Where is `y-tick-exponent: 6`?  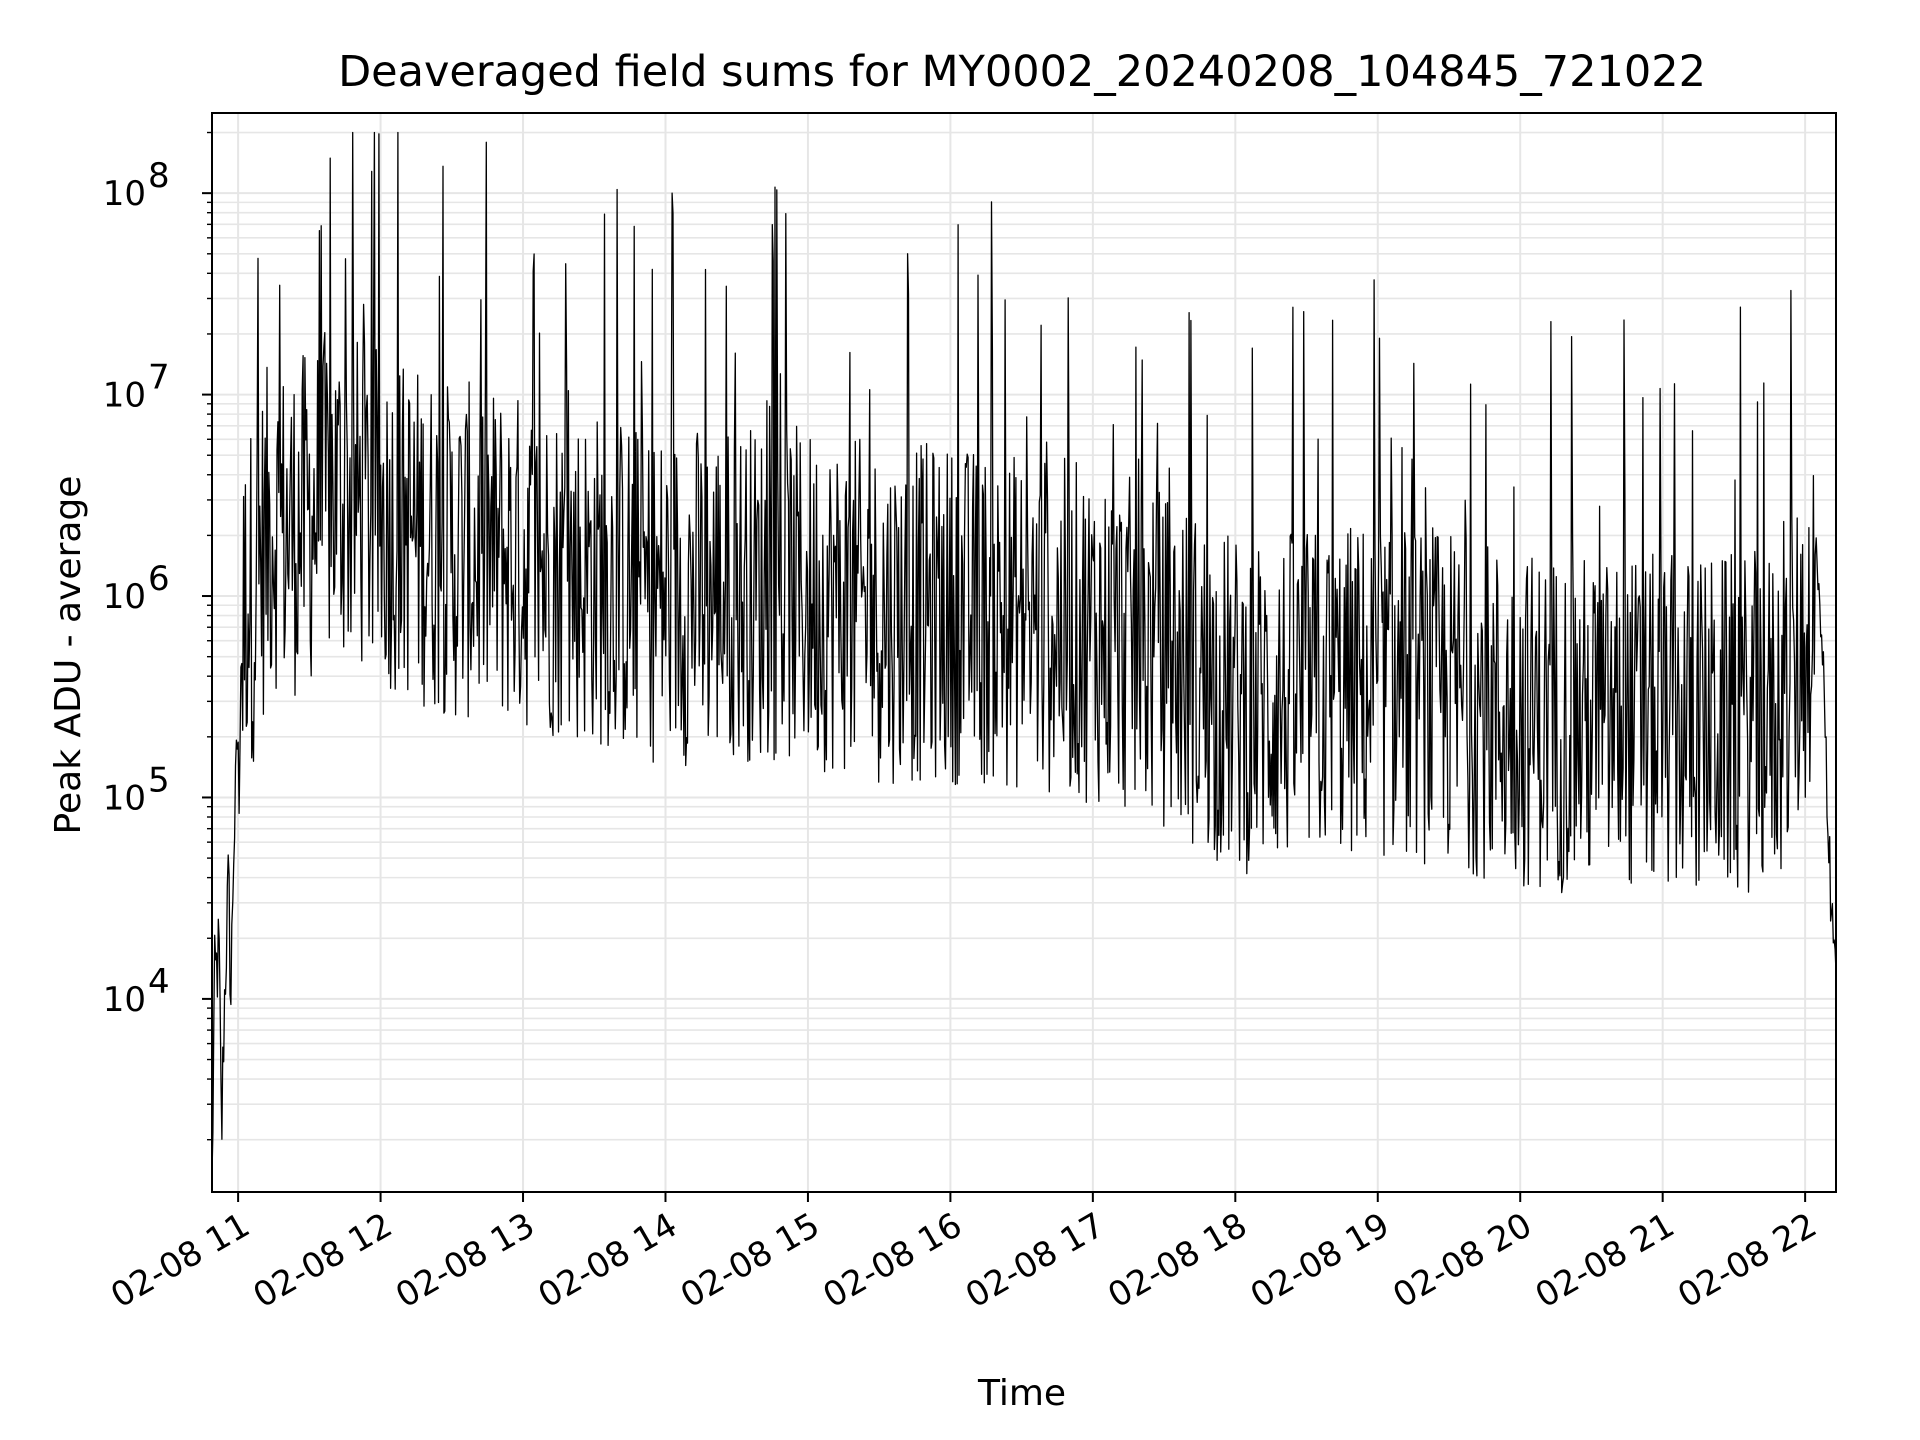
y-tick-exponent: 6 is located at coordinates (159, 579).